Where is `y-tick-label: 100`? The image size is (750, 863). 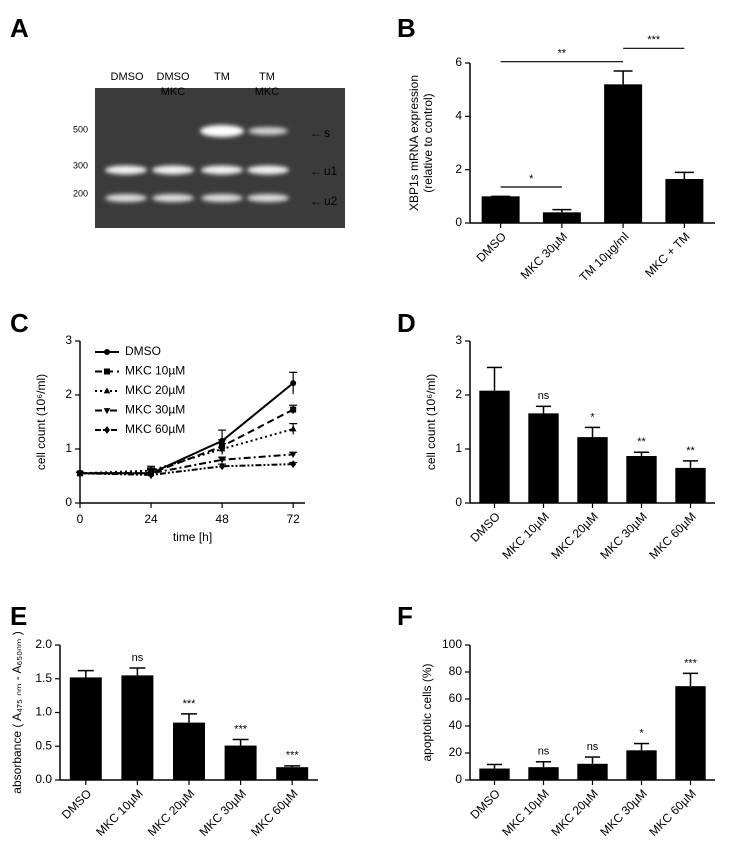
y-tick-label: 100 is located at coordinates (452, 644).